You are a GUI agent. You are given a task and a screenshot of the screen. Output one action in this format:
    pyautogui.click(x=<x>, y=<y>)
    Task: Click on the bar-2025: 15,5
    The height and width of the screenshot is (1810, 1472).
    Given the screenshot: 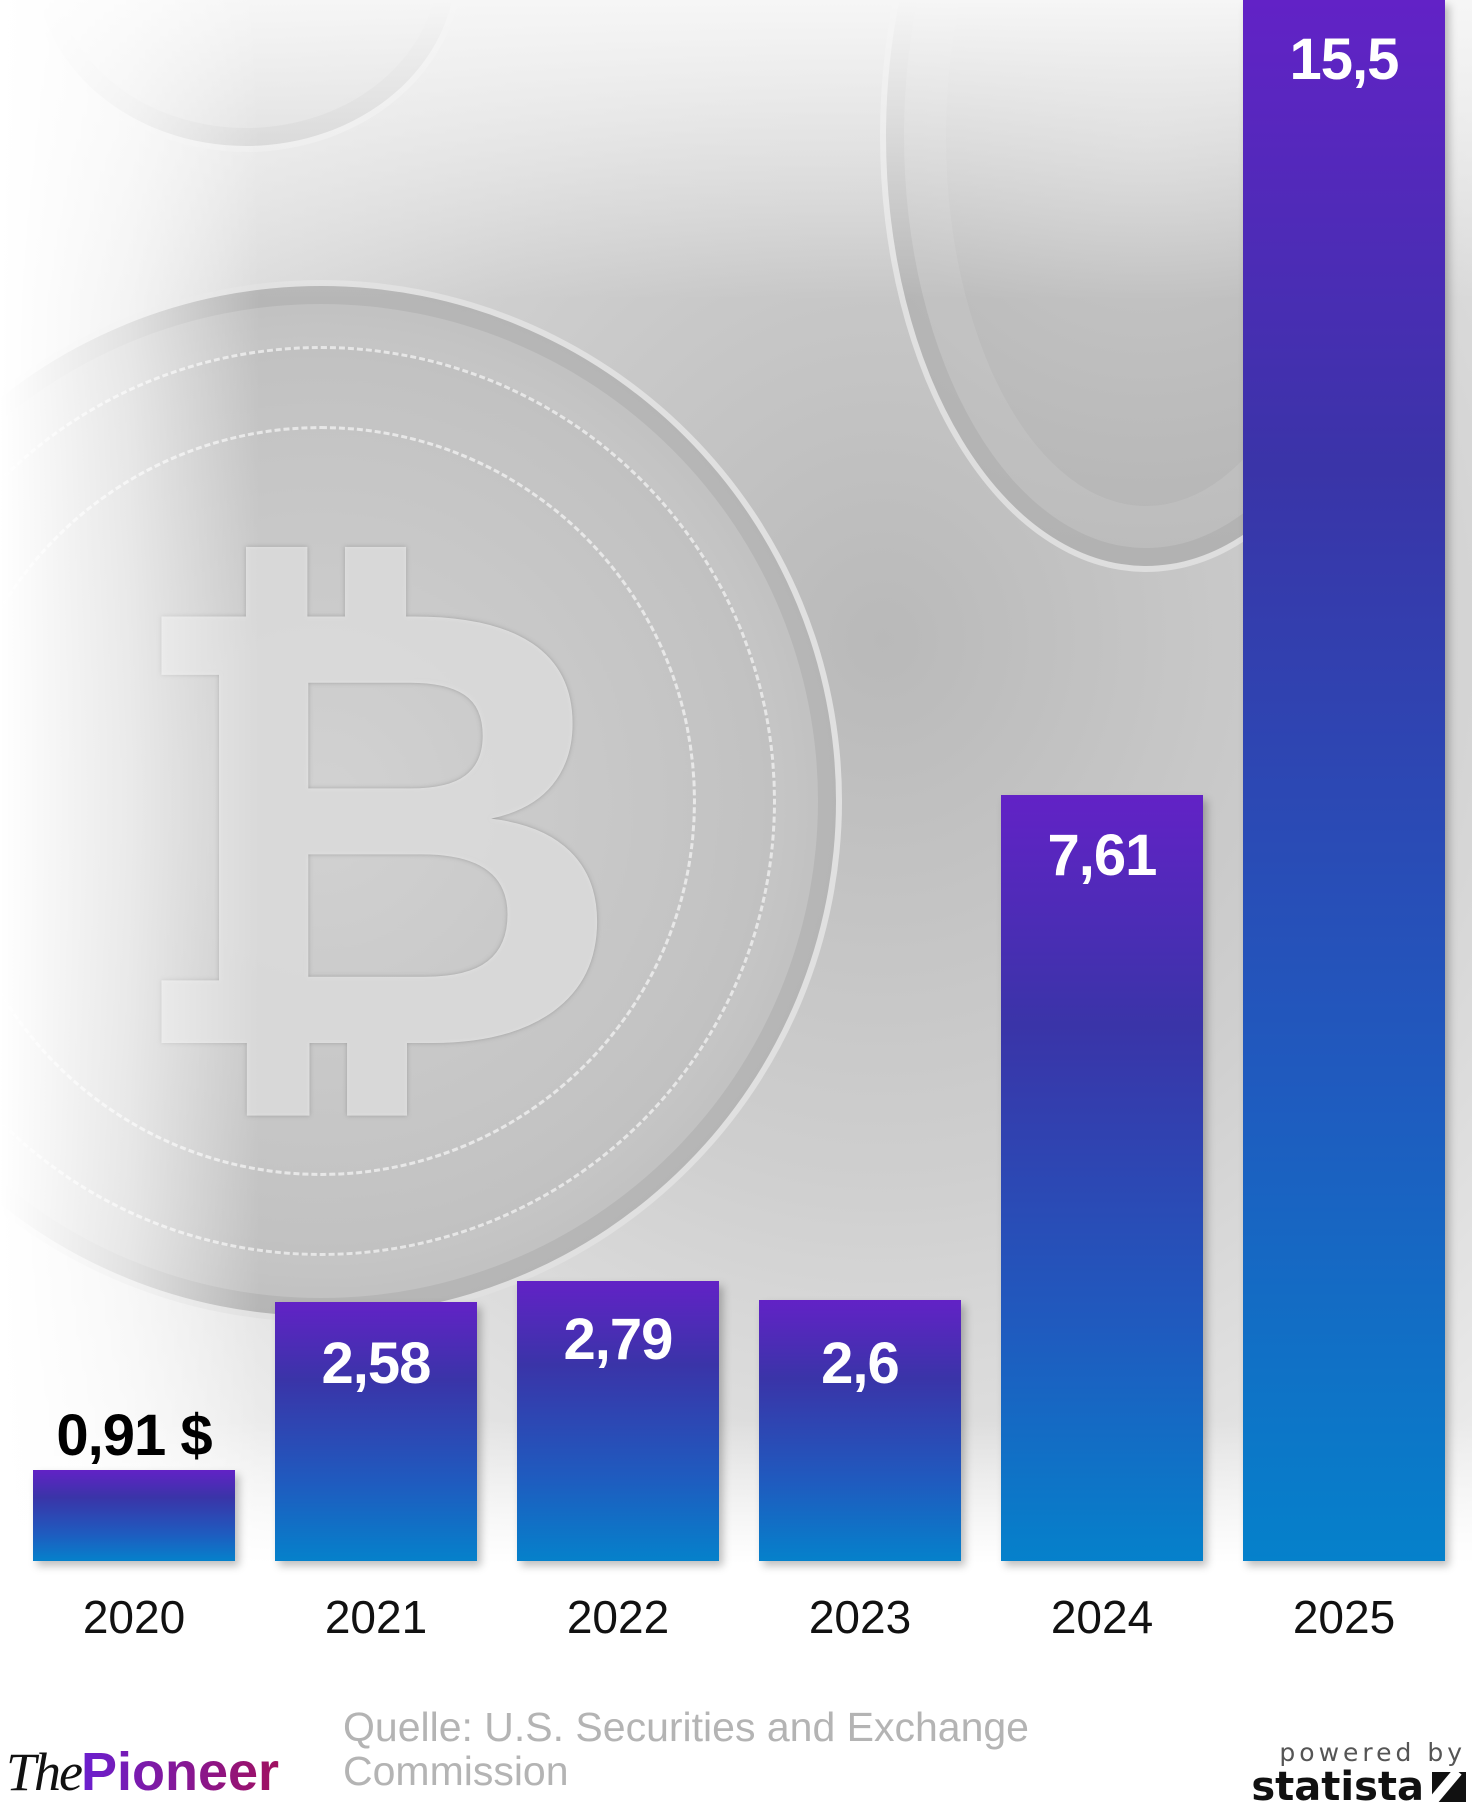 What is the action you would take?
    pyautogui.click(x=1344, y=780)
    